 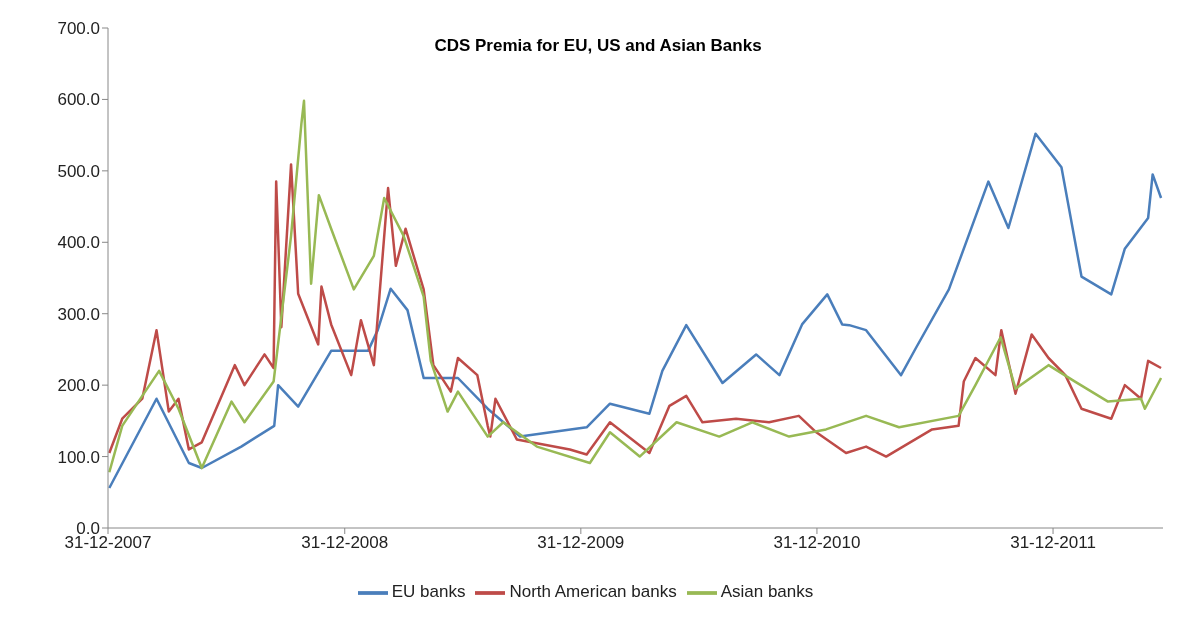 I want to click on x-tick-label: 31-12-2009, so click(x=581, y=543).